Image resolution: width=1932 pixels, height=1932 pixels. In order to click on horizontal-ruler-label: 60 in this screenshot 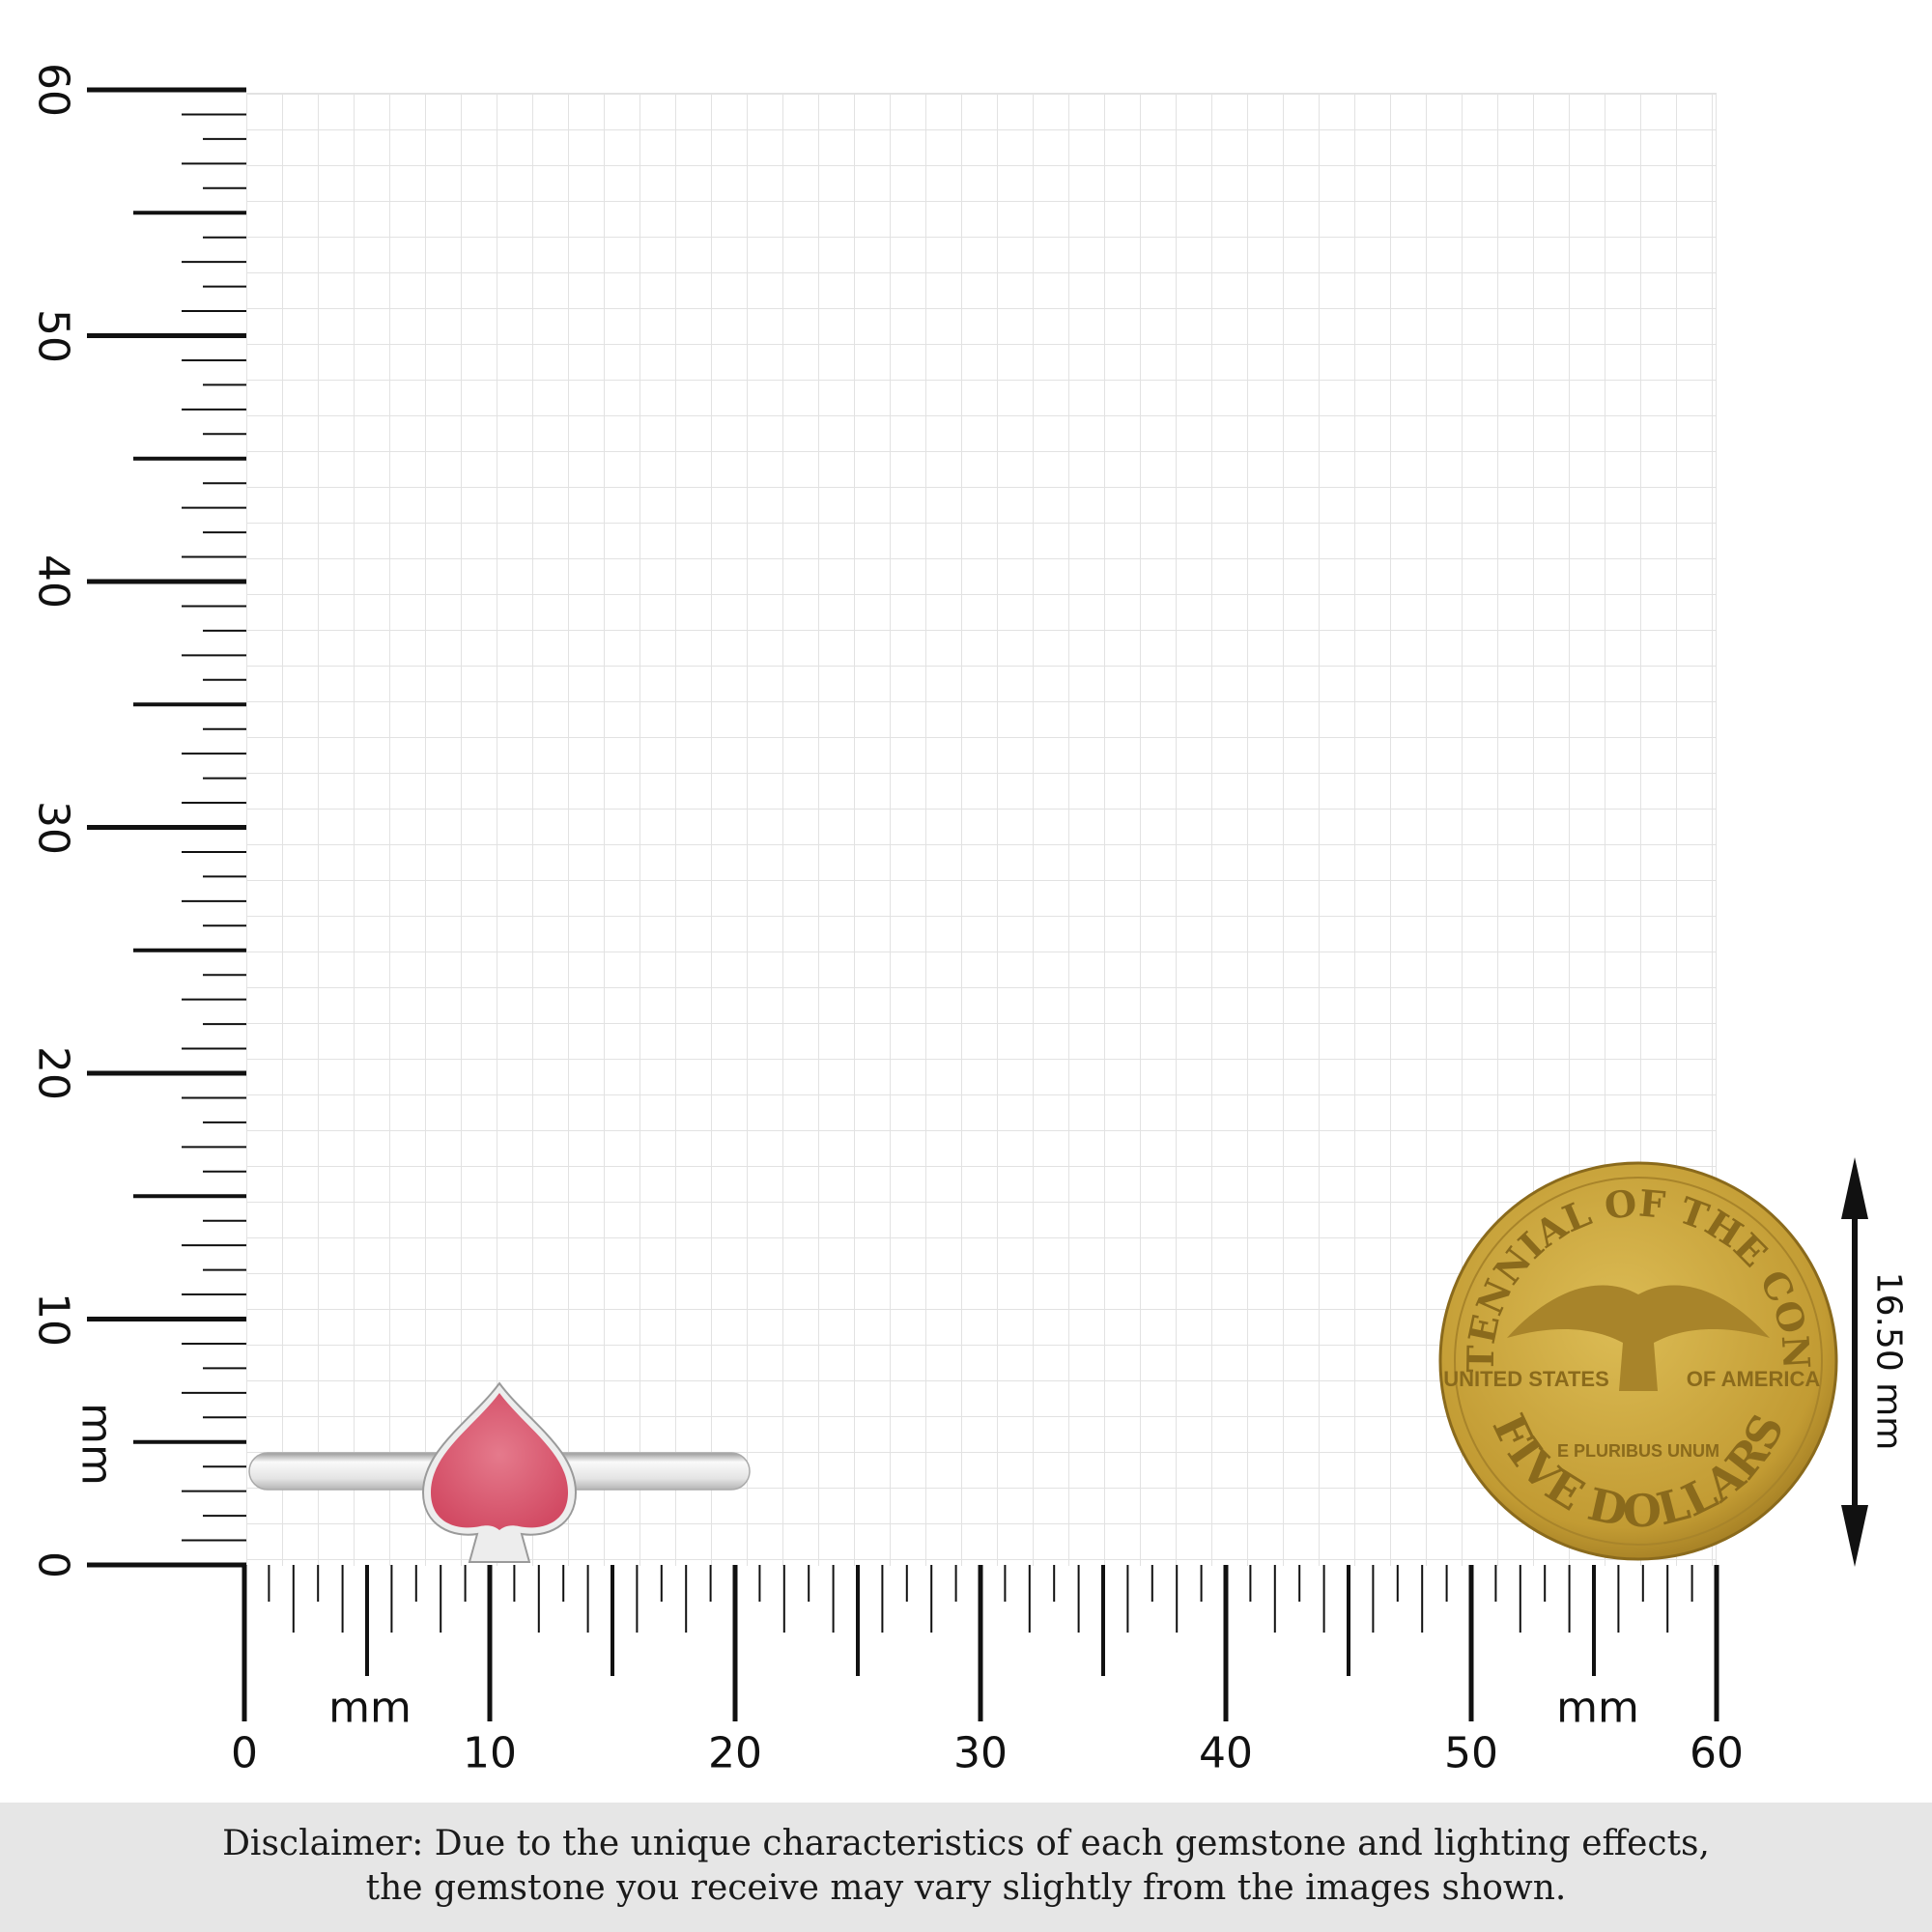, I will do `click(1717, 1753)`.